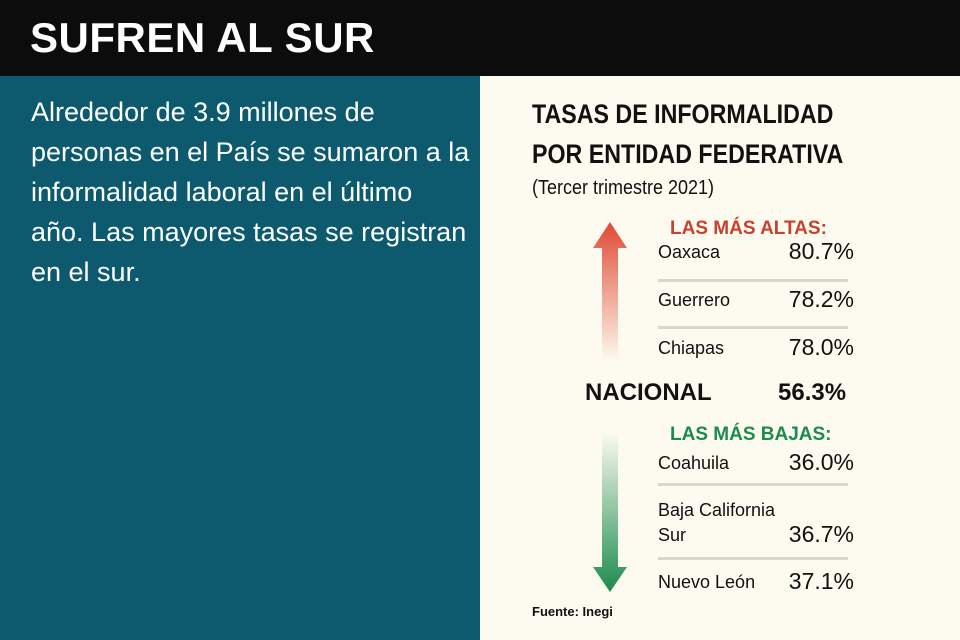  What do you see at coordinates (756, 347) in the screenshot?
I see `table-row: Chiapas 78.0%` at bounding box center [756, 347].